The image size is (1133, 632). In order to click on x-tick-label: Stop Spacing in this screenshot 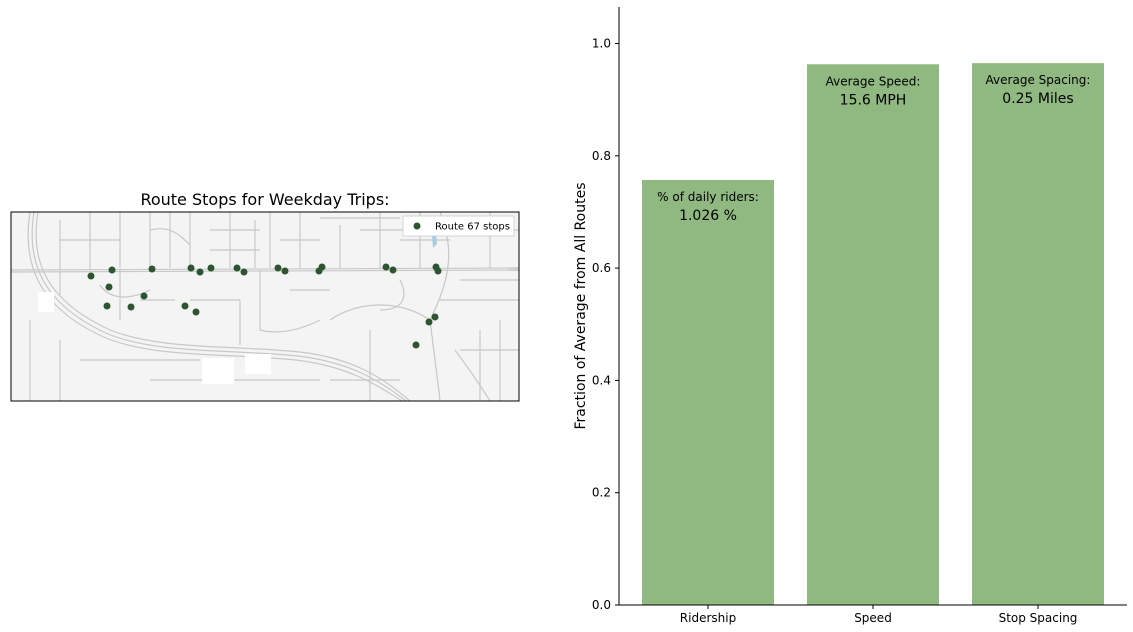, I will do `click(1038, 618)`.